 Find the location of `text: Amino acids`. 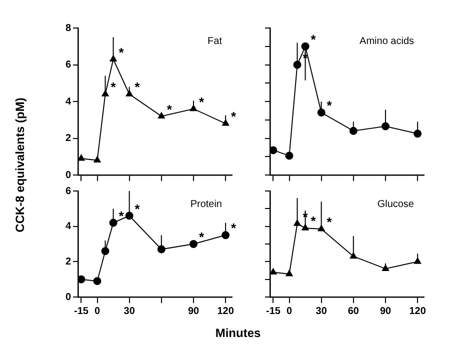

text: Amino acids is located at coordinates (387, 41).